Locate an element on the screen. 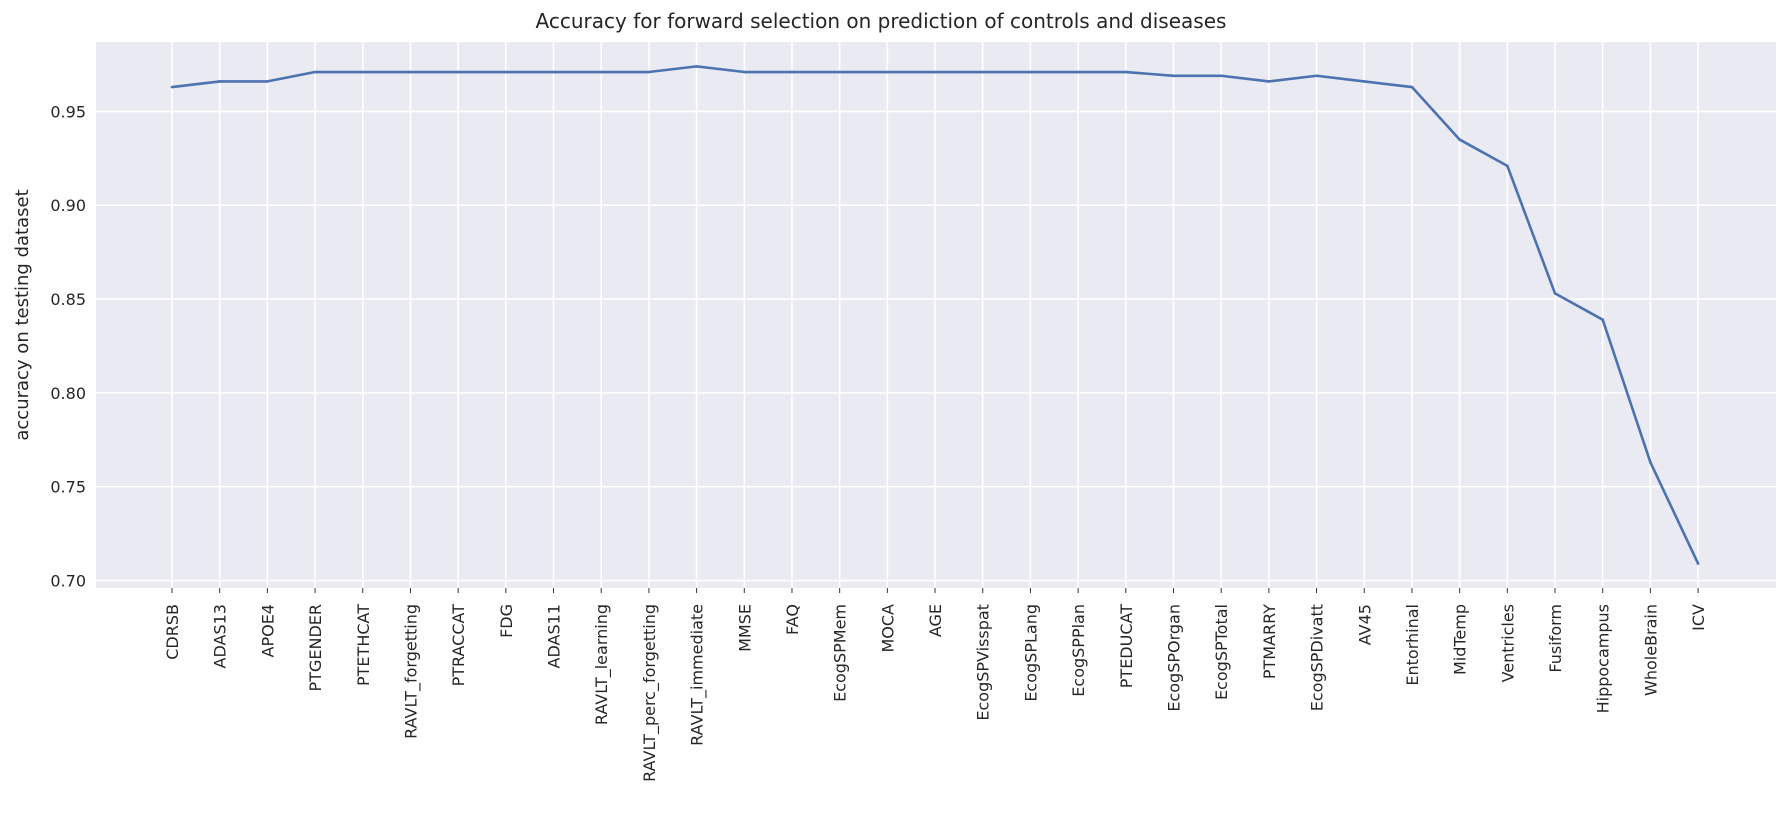 This screenshot has width=1782, height=824. x-tick-label: MidTemp is located at coordinates (1460, 639).